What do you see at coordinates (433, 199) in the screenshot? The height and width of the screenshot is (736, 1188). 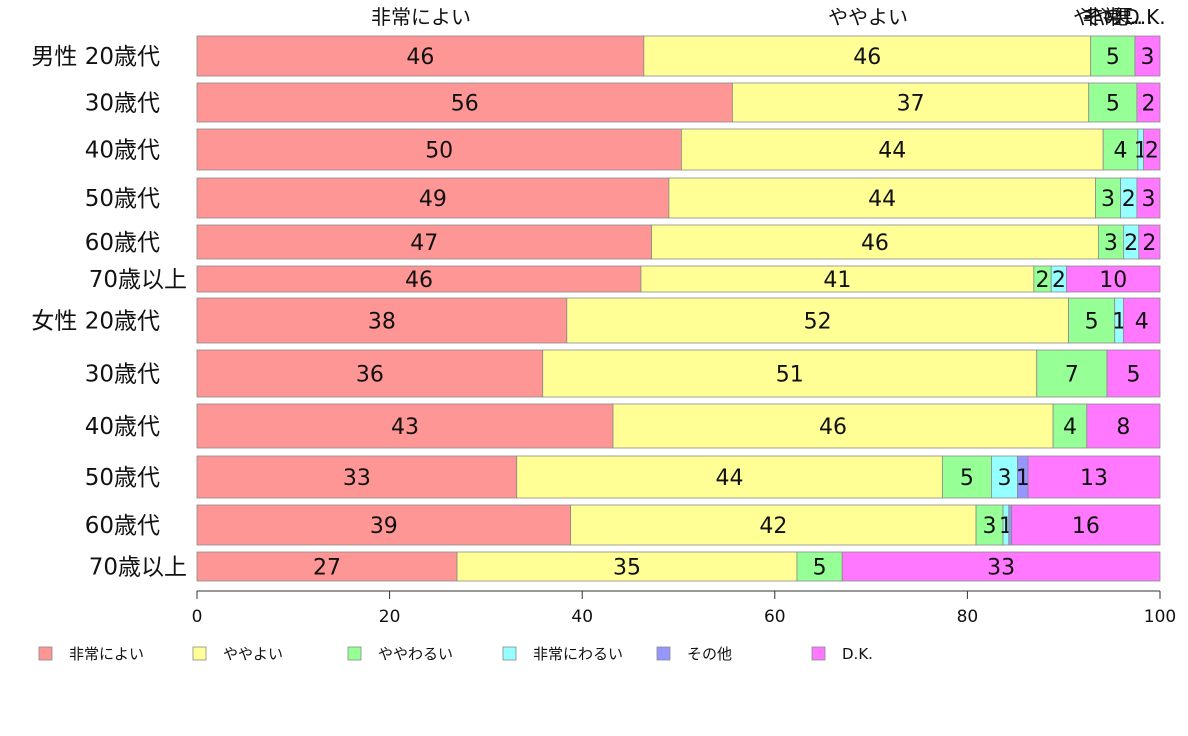 I see `data-label: 49` at bounding box center [433, 199].